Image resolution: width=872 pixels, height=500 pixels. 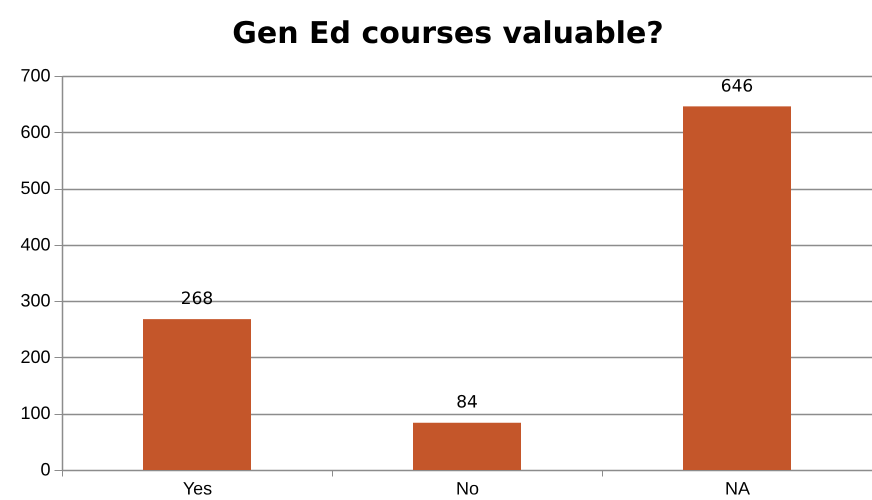 What do you see at coordinates (737, 488) in the screenshot?
I see `x-tick-label: NA` at bounding box center [737, 488].